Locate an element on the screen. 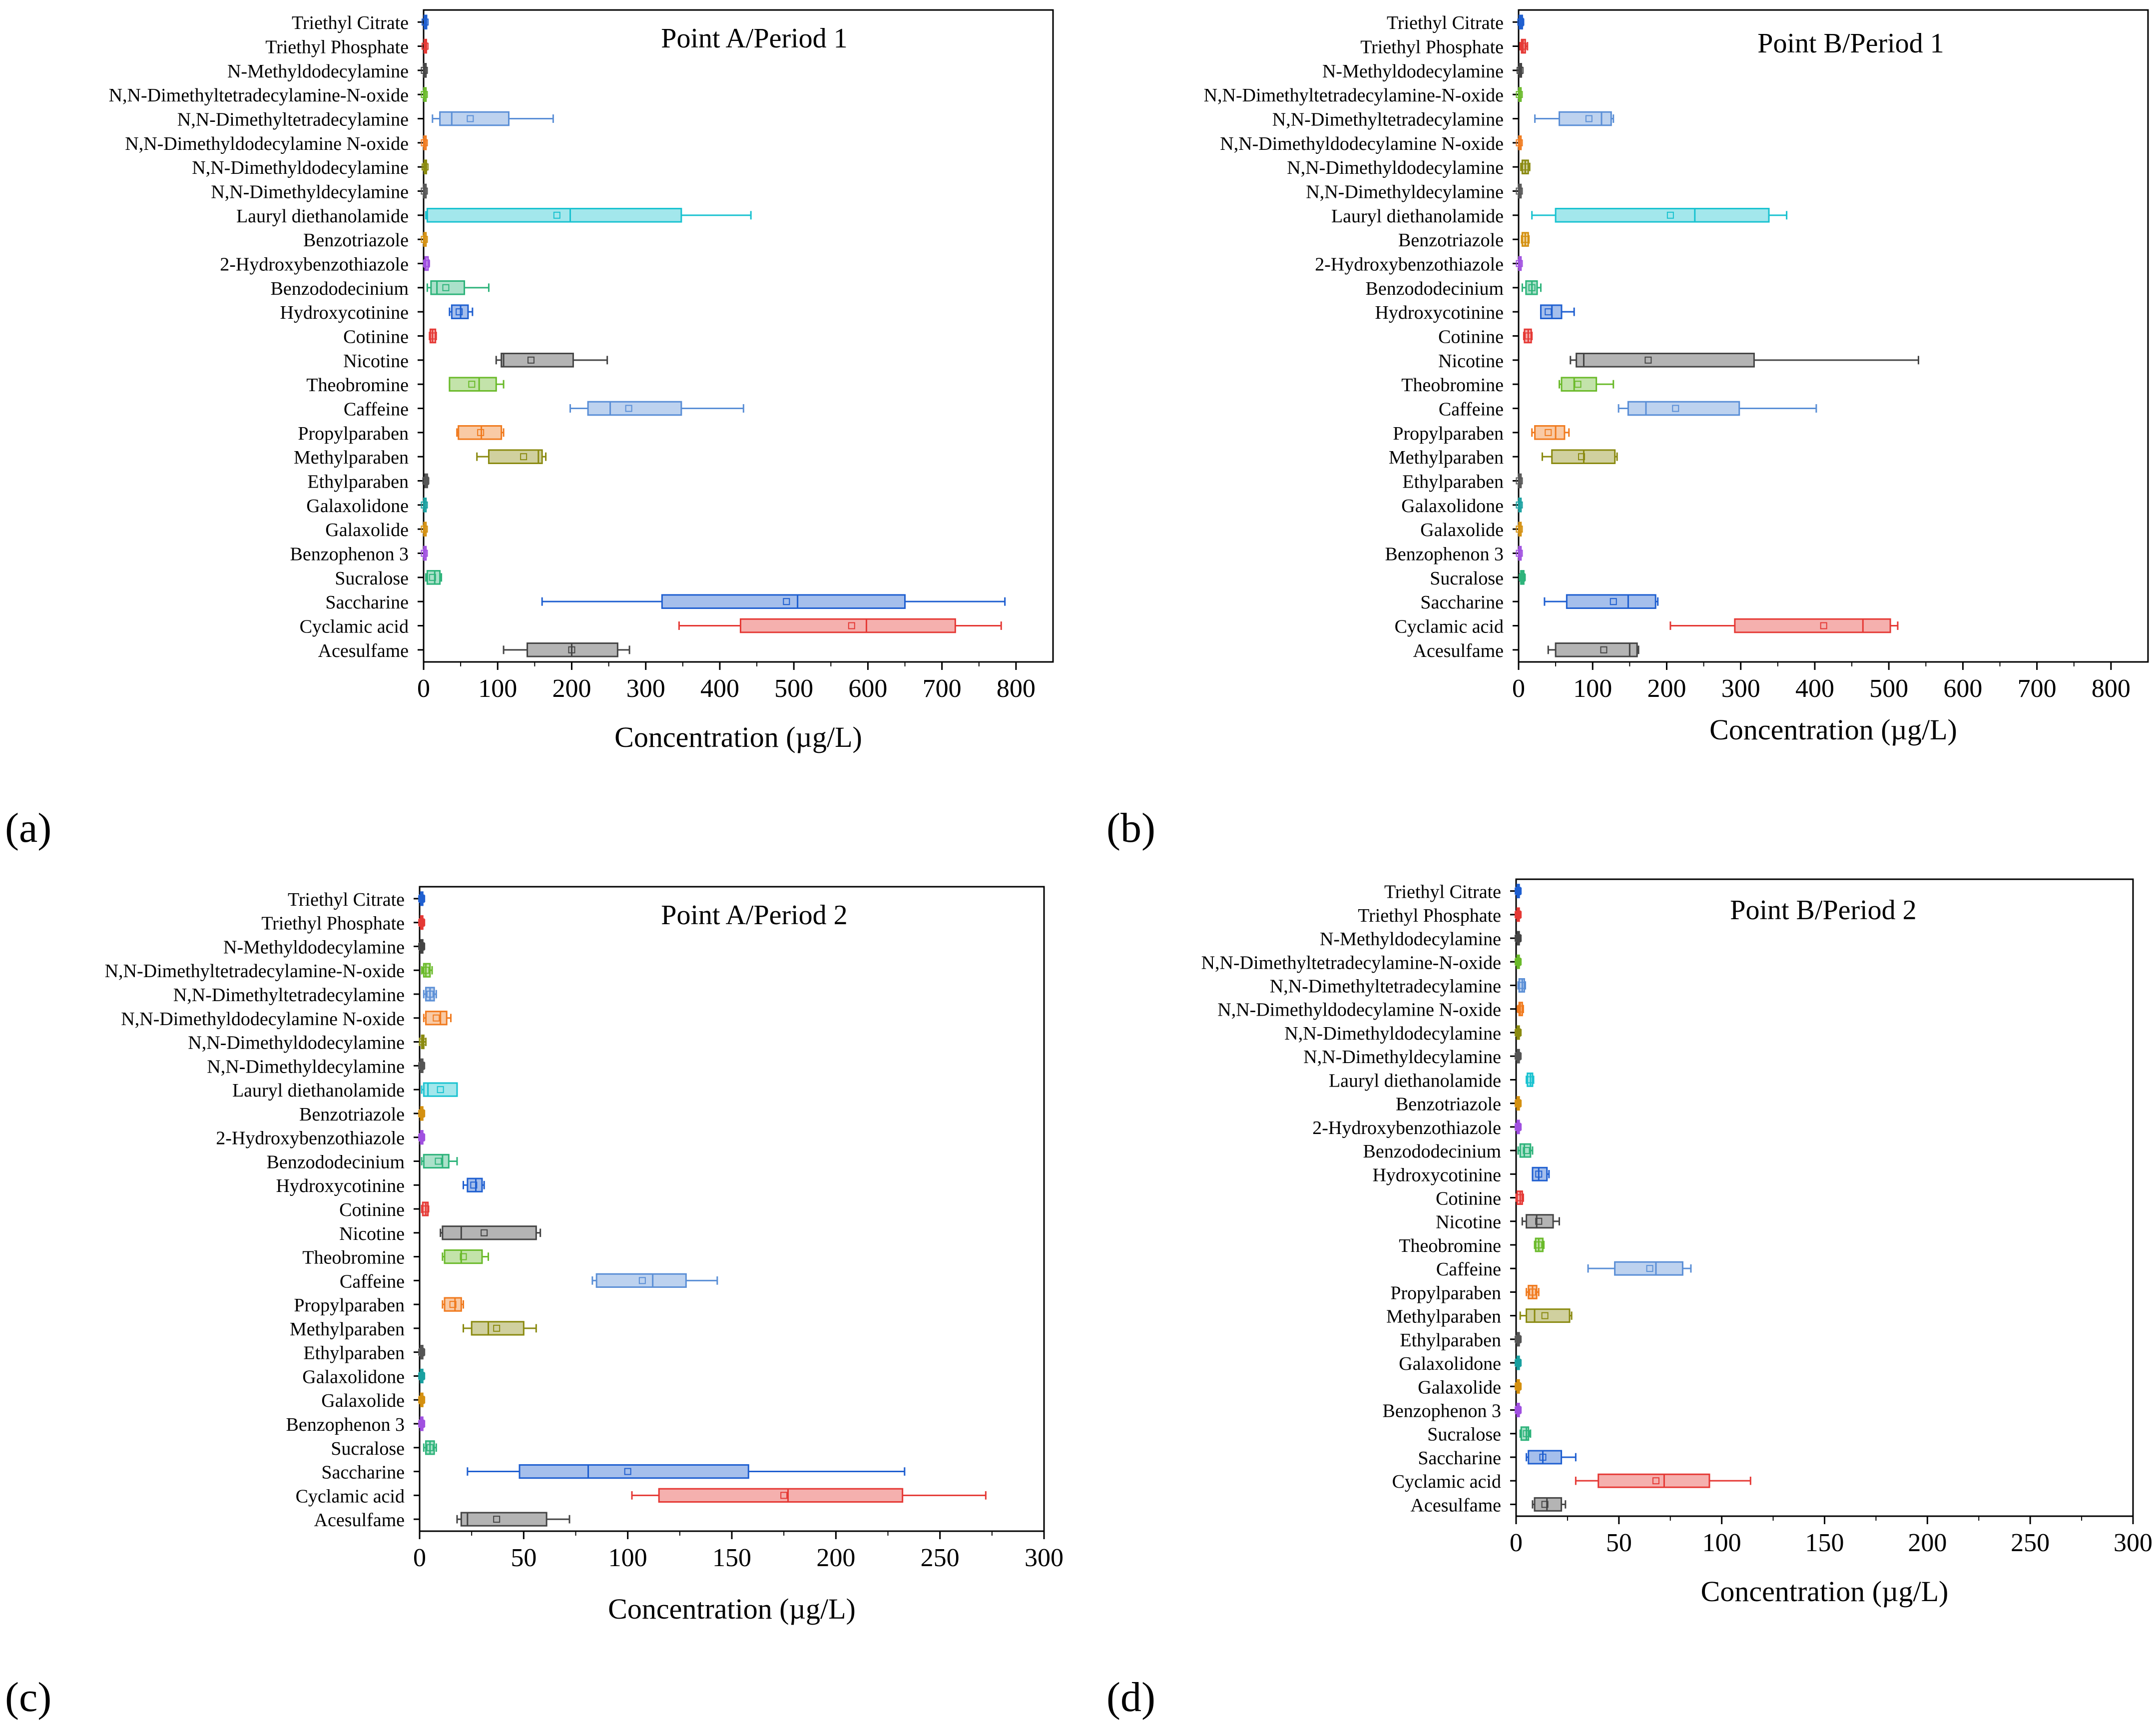 The height and width of the screenshot is (1722, 2156). y-category-label: Cyclamic acid is located at coordinates (1446, 1481).